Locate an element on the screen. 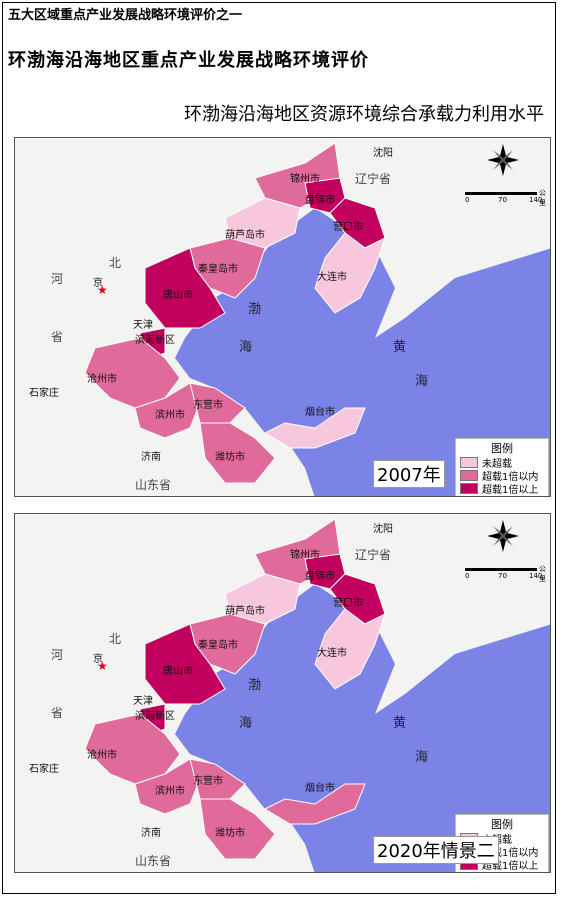 This screenshot has width=562, height=900. scale-tick-70: 70 is located at coordinates (502, 200).